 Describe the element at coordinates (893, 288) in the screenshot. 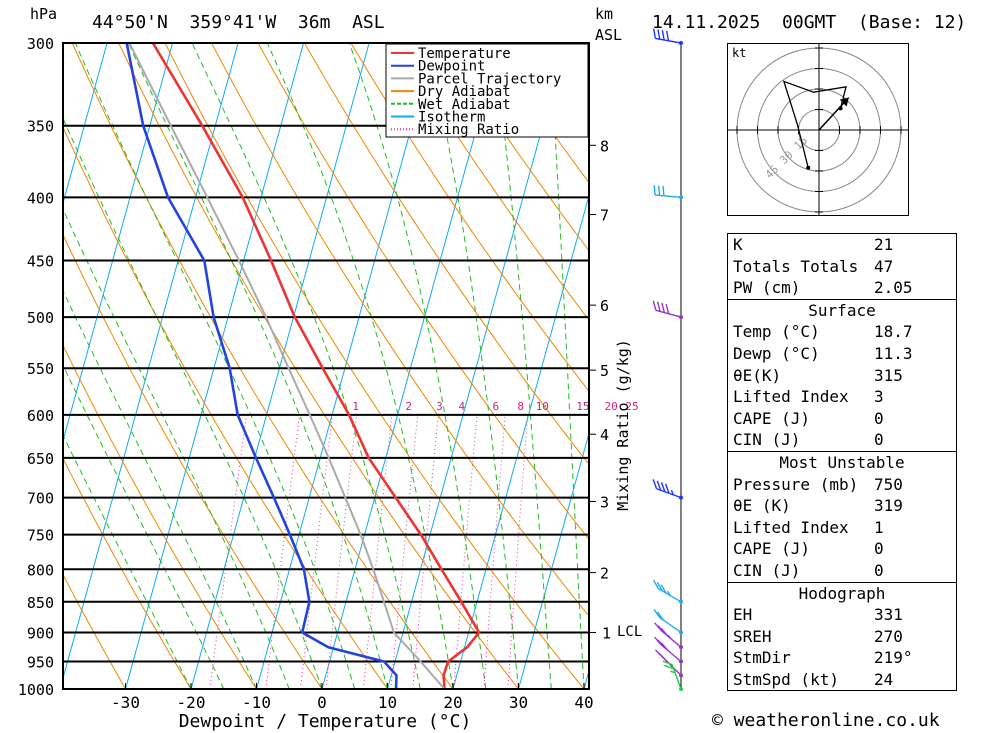

I see `index-value: 2.05` at that location.